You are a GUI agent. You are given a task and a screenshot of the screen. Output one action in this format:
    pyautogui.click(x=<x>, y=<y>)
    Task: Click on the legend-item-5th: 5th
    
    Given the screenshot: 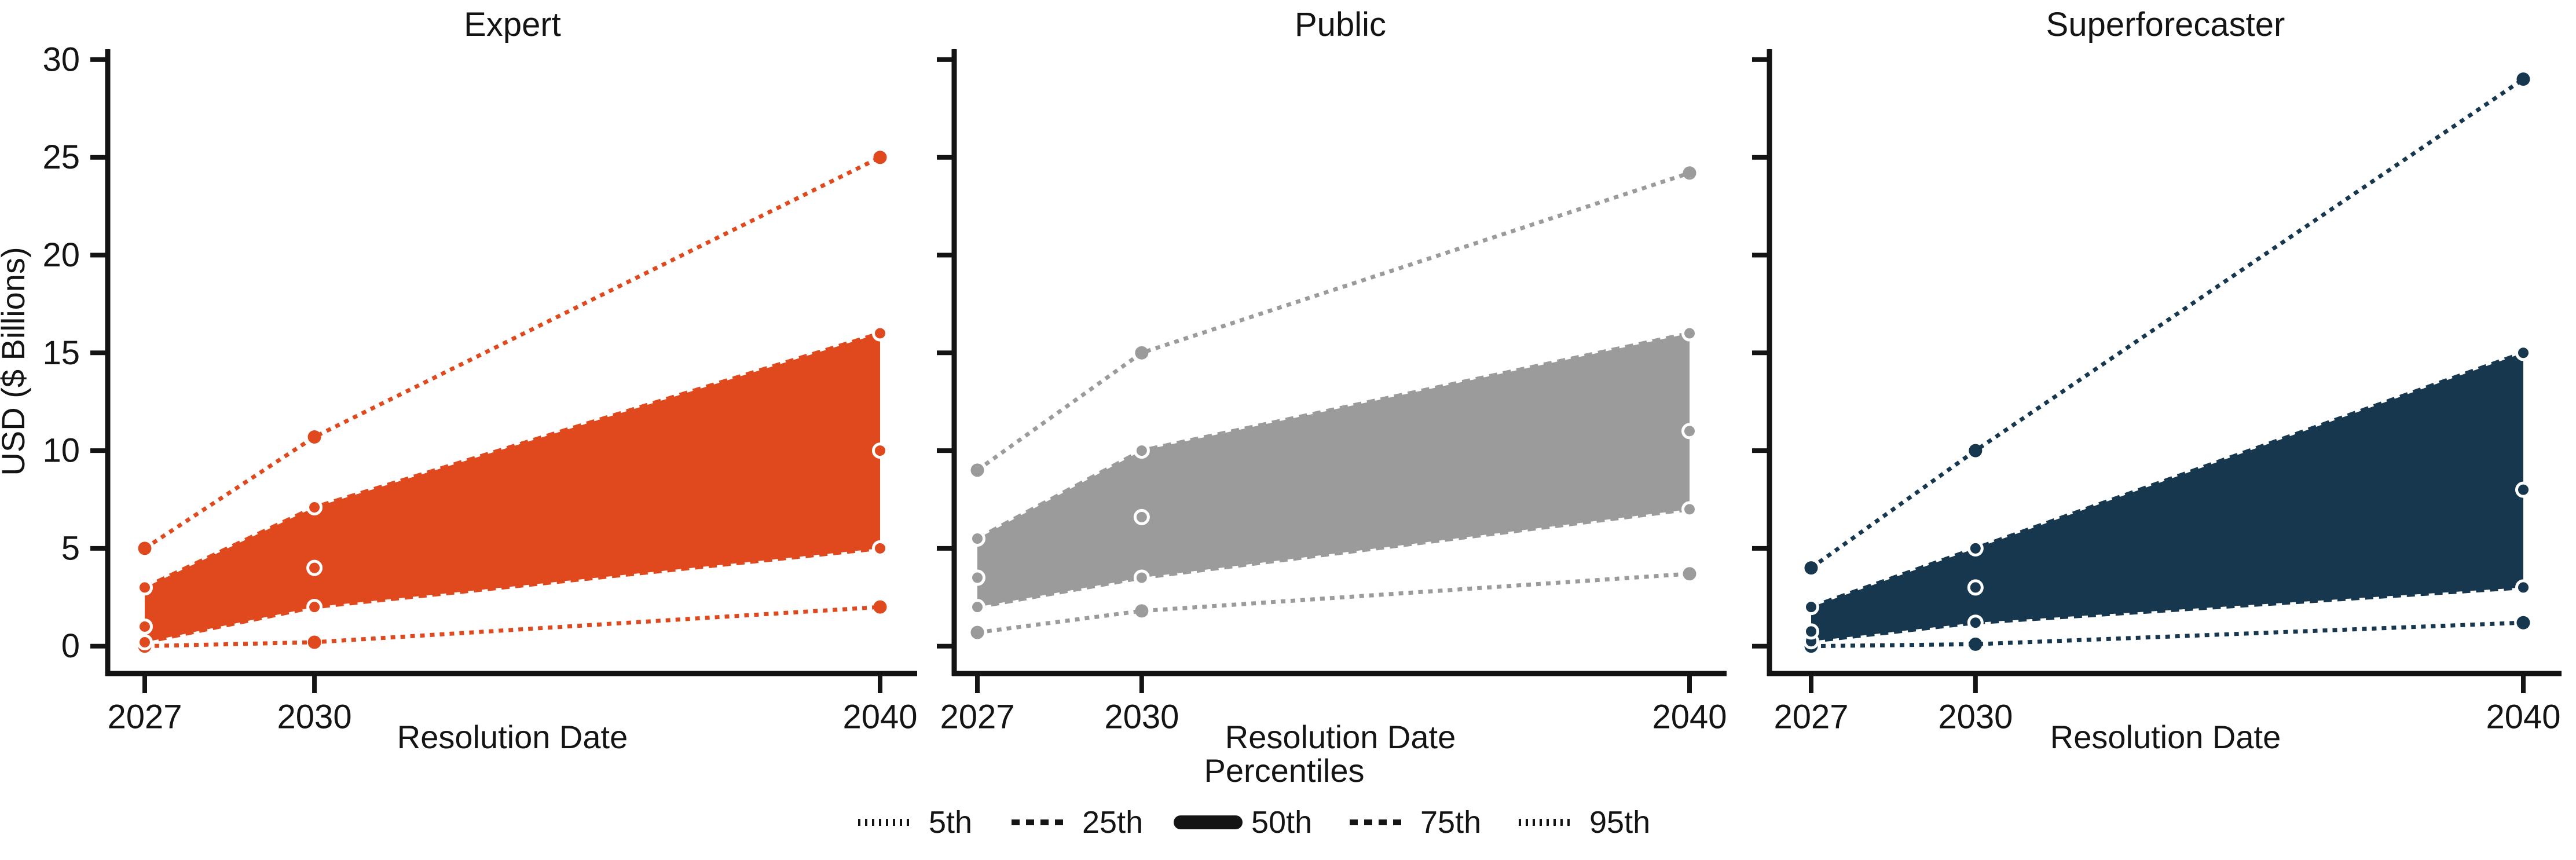 What is the action you would take?
    pyautogui.click(x=915, y=822)
    